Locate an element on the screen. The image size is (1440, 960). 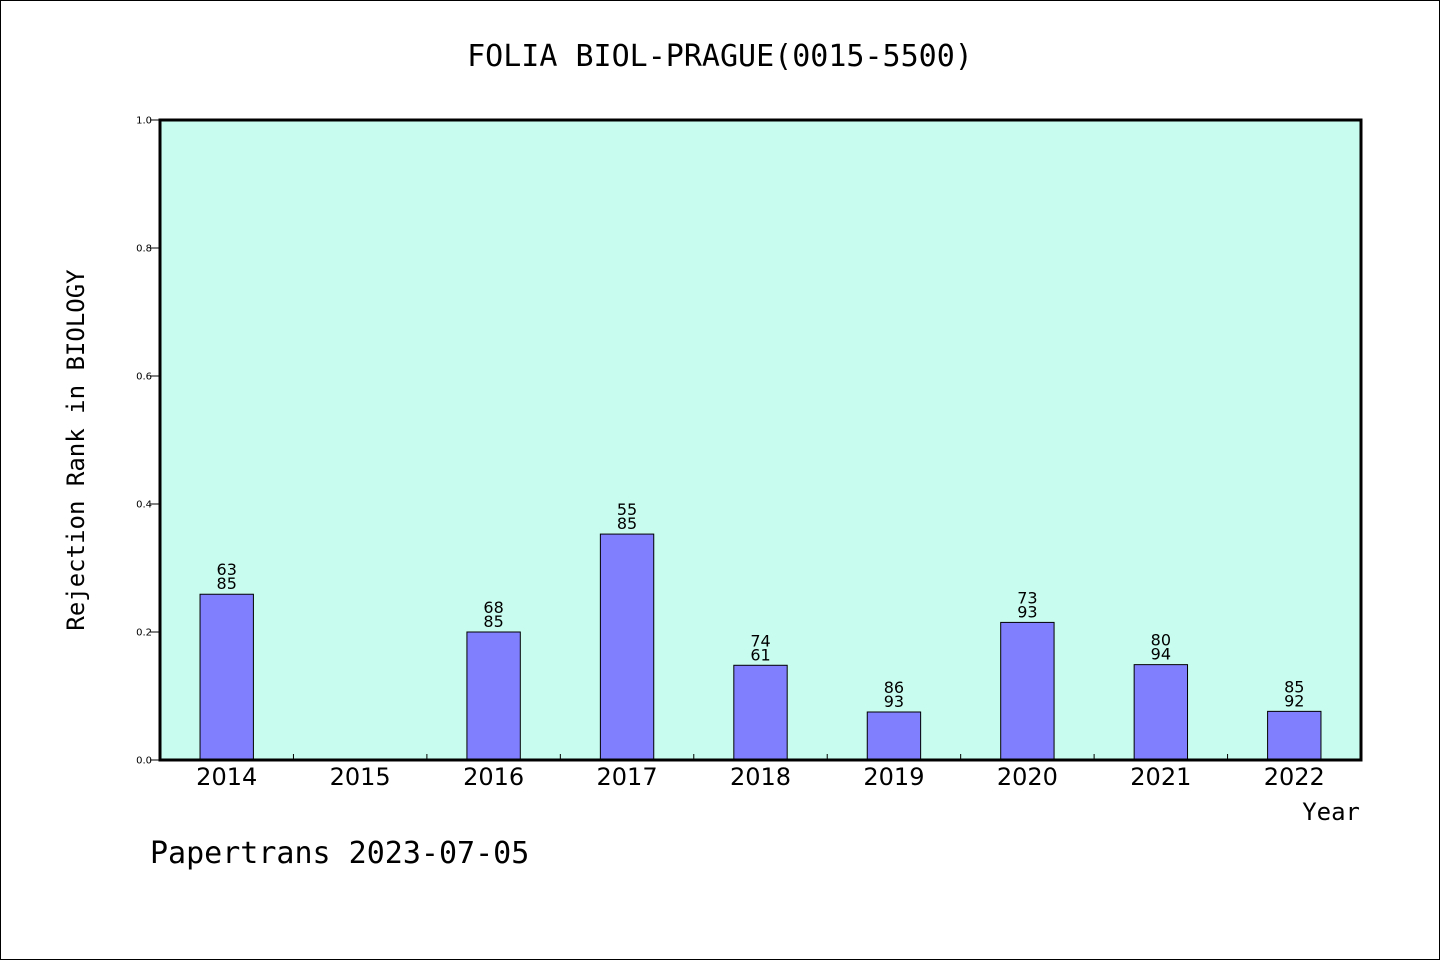
x-tick-label: 2014 is located at coordinates (226, 777).